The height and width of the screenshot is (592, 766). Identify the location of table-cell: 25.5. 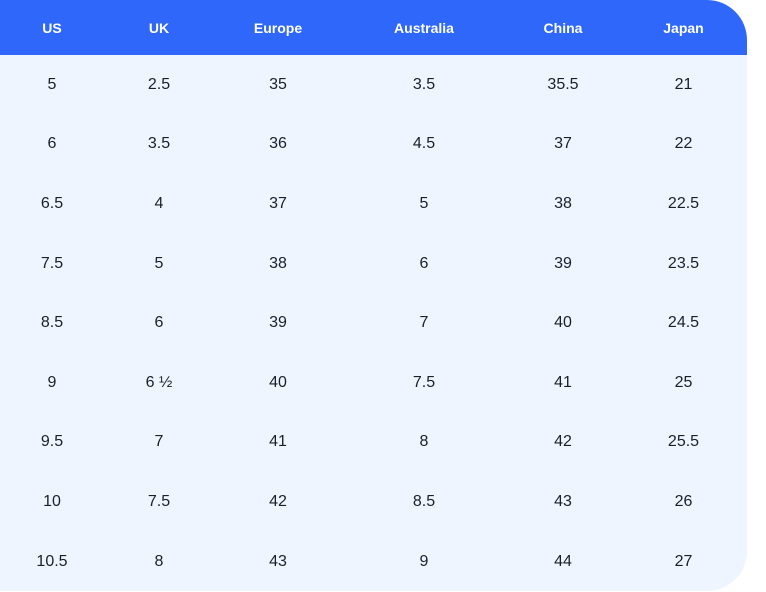
(683, 442).